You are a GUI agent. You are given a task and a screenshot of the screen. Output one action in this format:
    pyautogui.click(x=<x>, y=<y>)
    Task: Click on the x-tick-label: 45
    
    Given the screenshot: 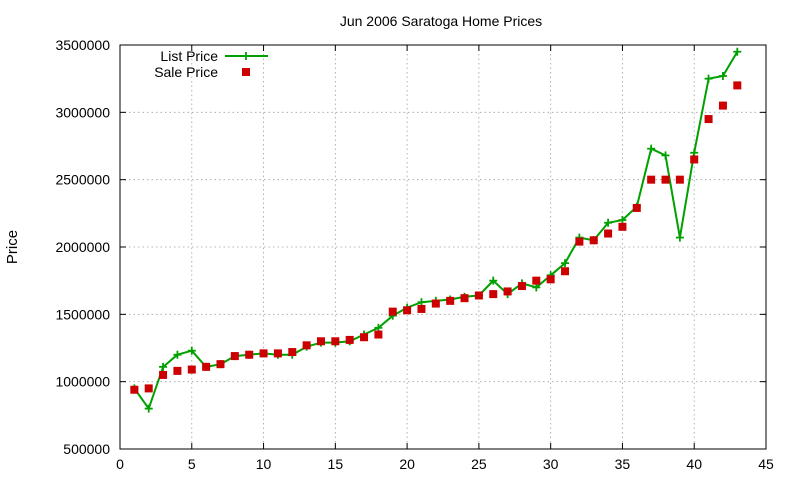 What is the action you would take?
    pyautogui.click(x=766, y=464)
    